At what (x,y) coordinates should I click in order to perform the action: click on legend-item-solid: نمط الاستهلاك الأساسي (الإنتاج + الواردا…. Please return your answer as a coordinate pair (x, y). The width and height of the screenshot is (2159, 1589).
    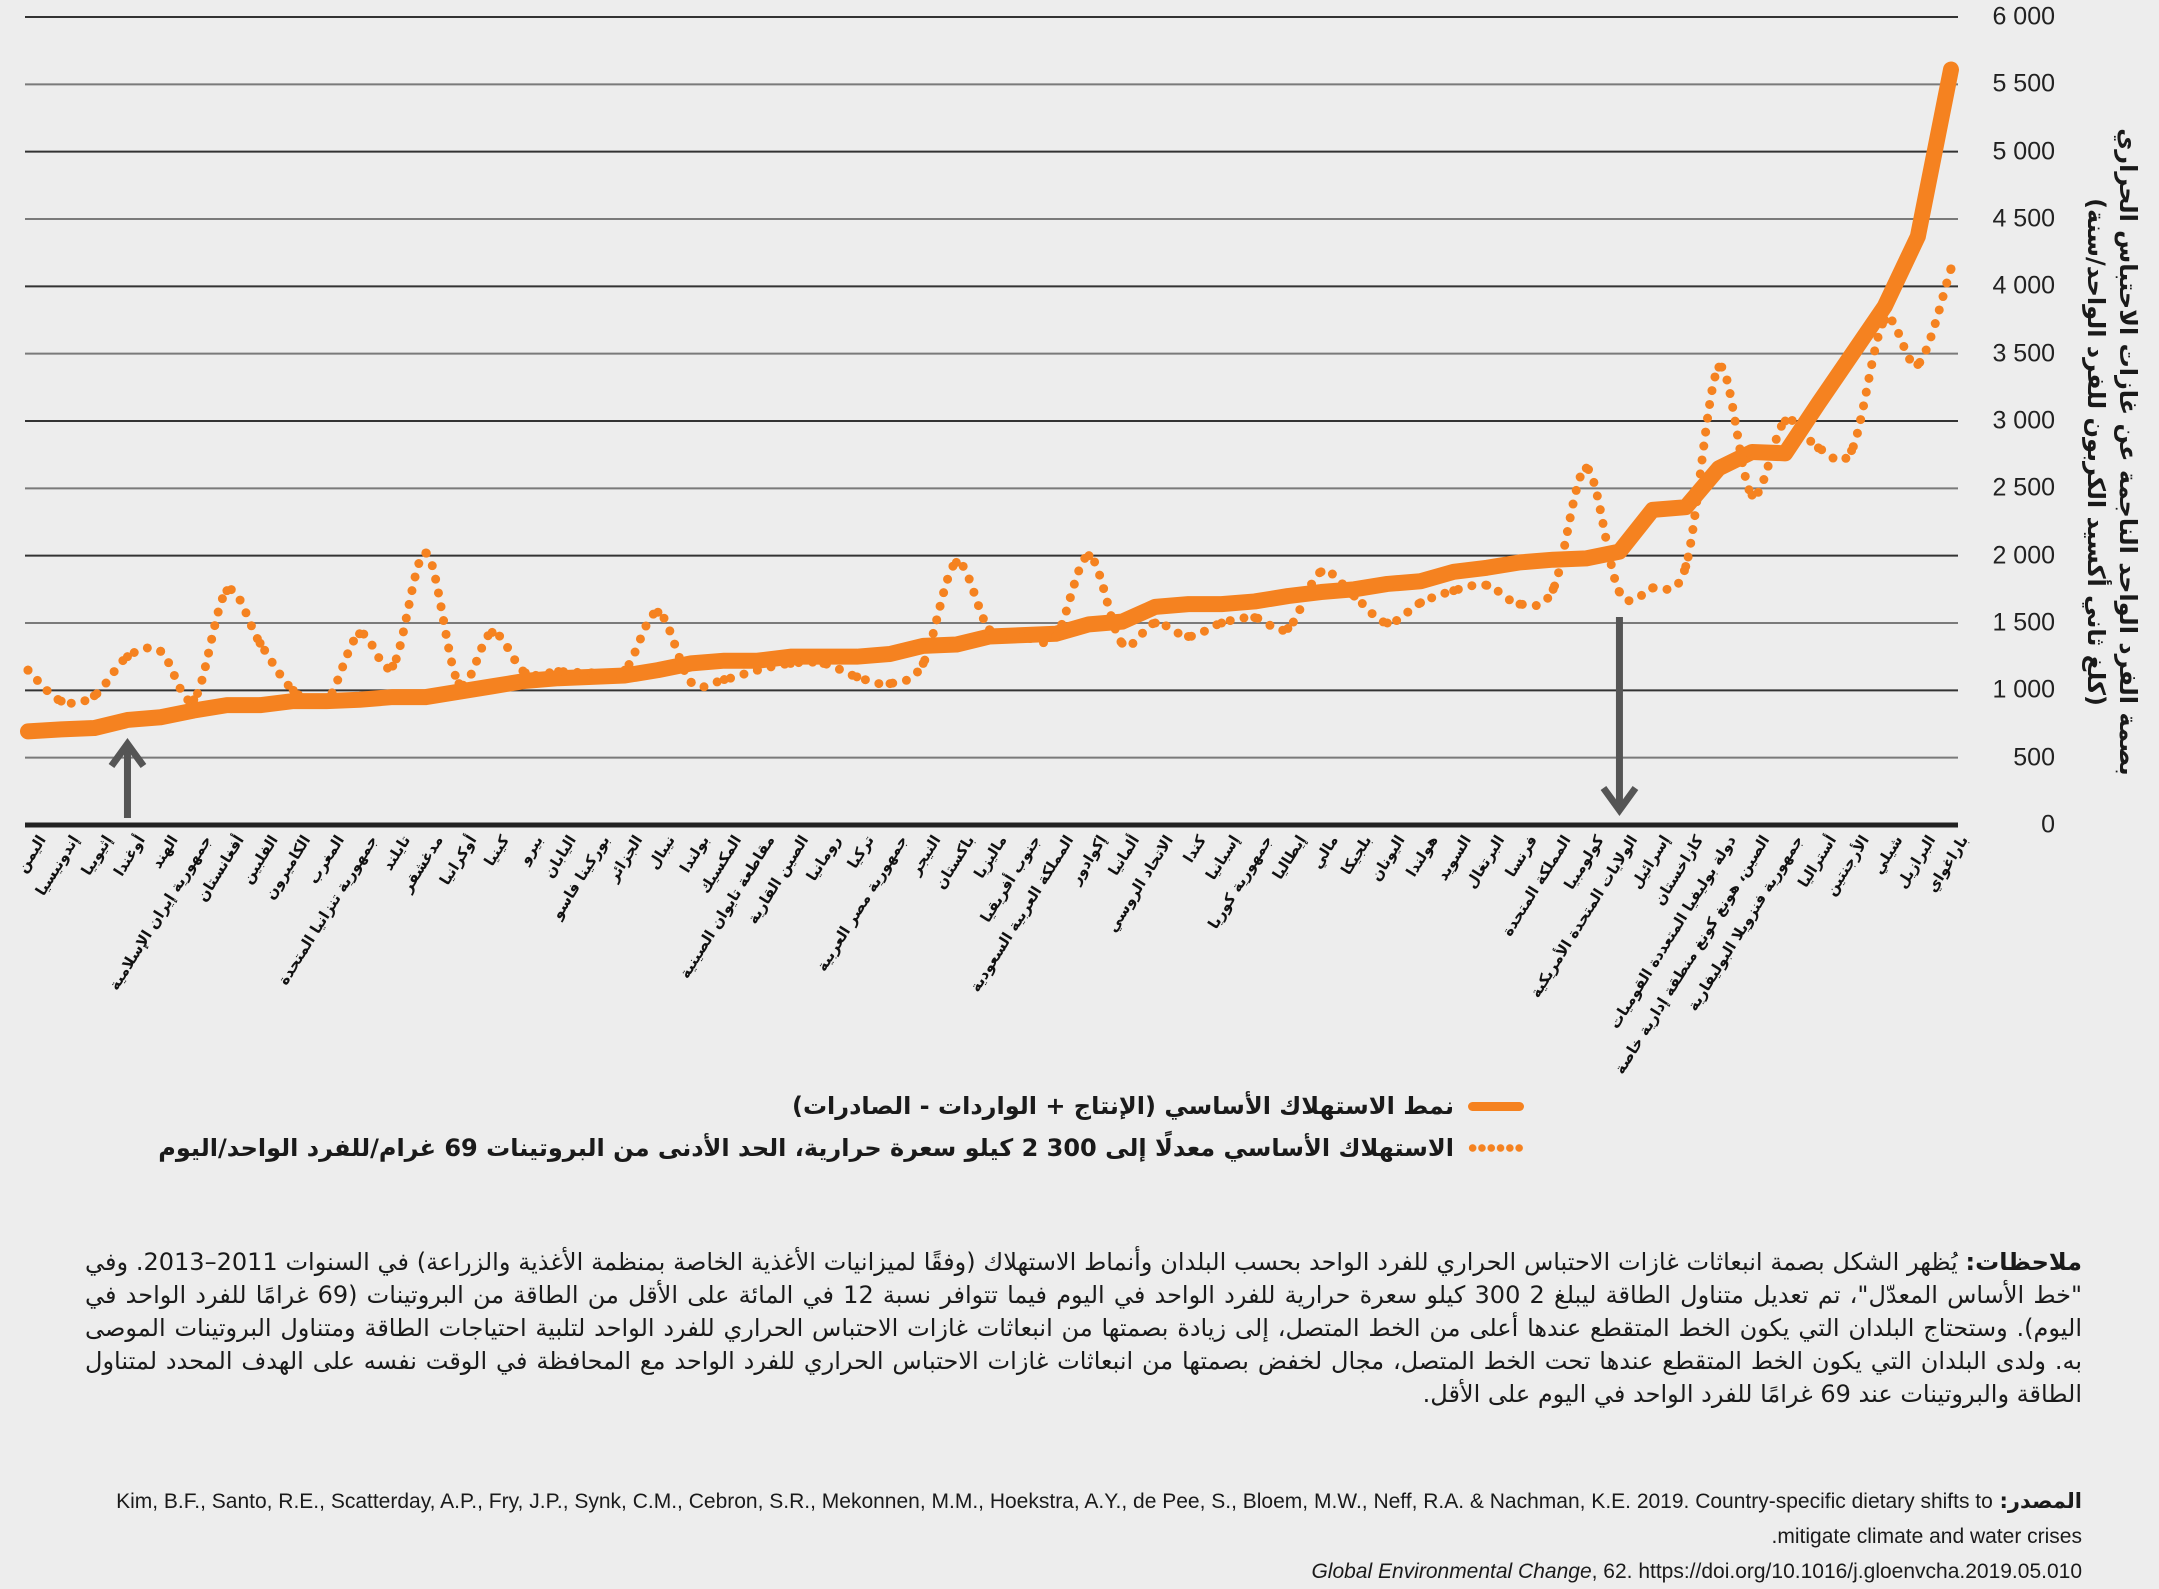
    Looking at the image, I should click on (1158, 1106).